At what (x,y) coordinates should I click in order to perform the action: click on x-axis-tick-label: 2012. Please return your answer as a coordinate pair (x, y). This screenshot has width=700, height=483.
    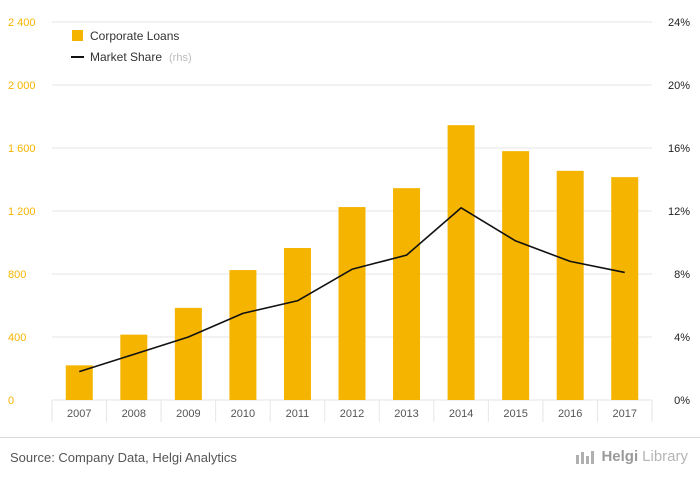
    Looking at the image, I should click on (352, 414).